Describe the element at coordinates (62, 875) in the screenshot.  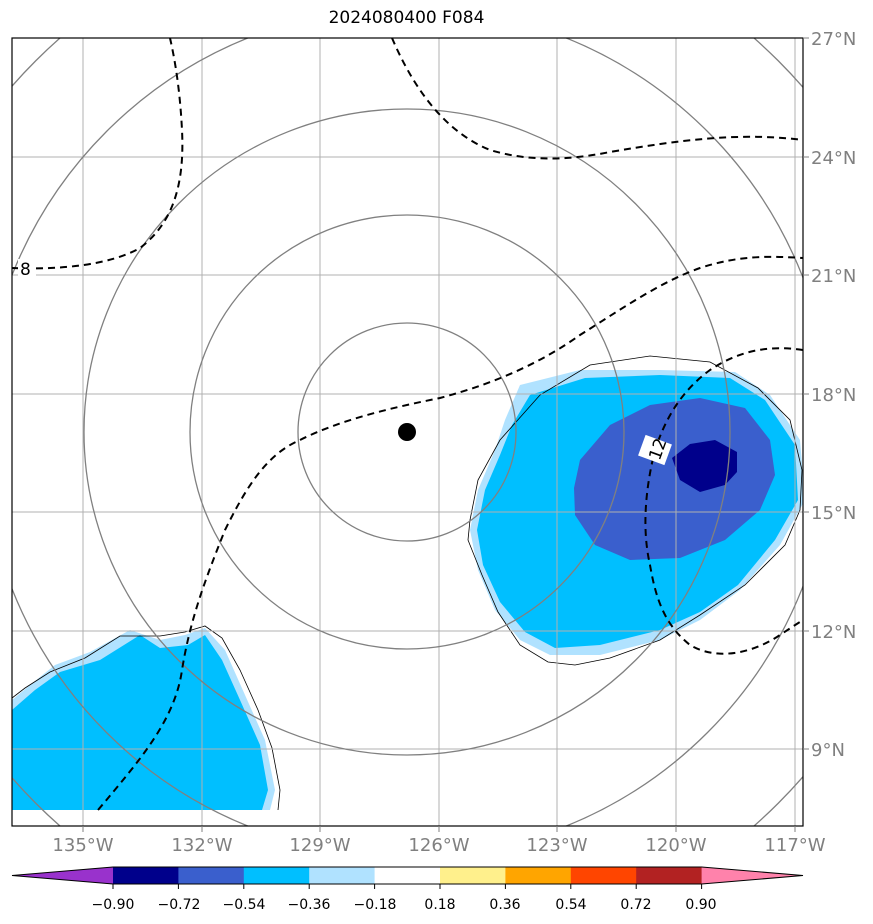
I see `colorbar-extend-low` at that location.